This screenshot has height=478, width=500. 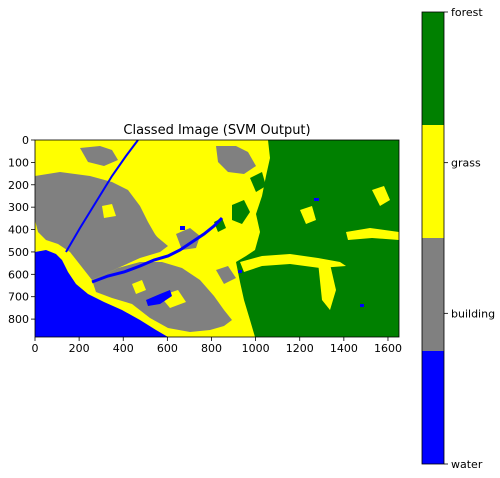 I want to click on y-tick-label: 300, so click(x=18, y=207).